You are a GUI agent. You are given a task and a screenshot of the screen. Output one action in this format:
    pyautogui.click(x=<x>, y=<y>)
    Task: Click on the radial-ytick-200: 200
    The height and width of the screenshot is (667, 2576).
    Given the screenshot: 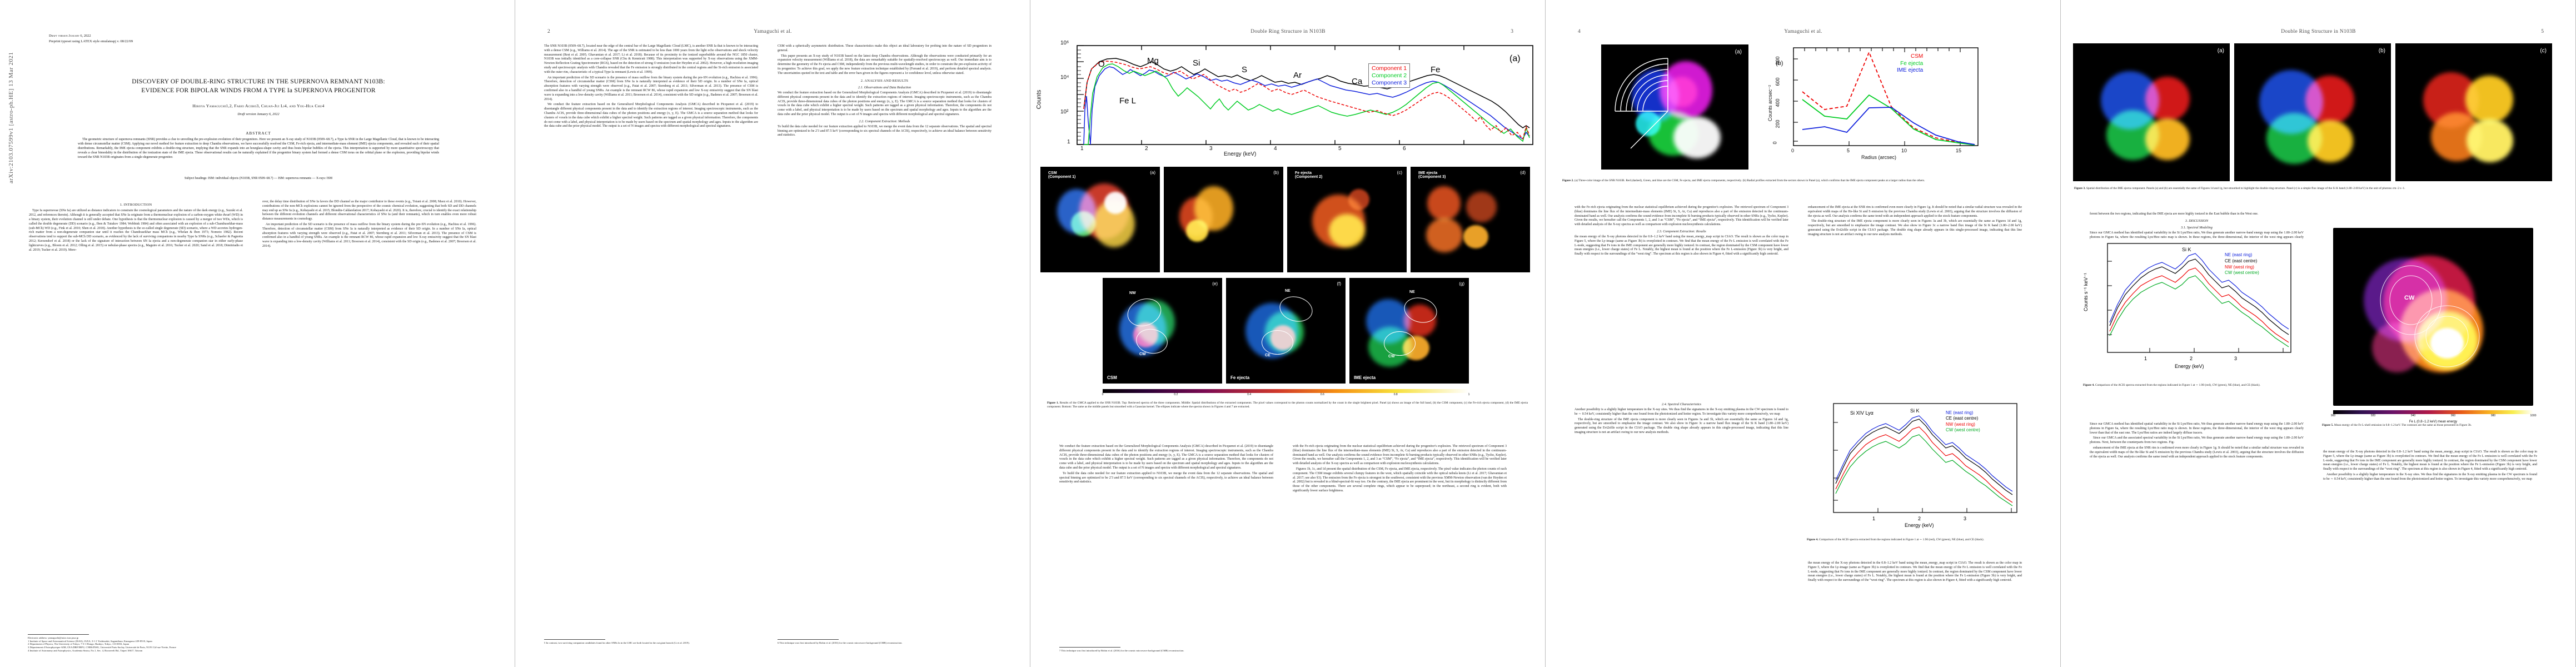 What is the action you would take?
    pyautogui.click(x=1778, y=124)
    